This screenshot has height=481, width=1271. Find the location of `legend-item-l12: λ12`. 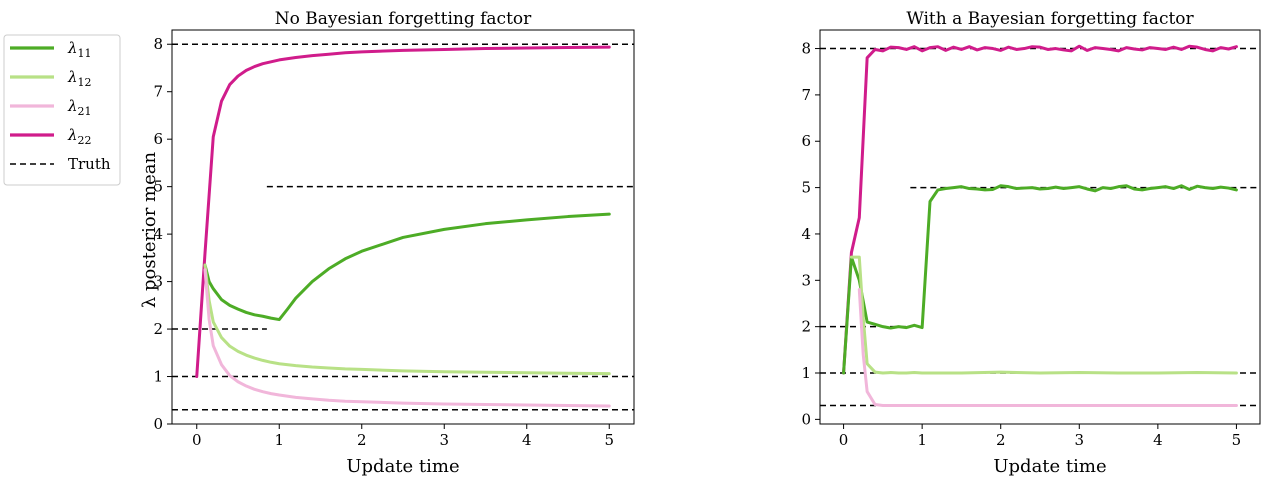

legend-item-l12: λ12 is located at coordinates (51, 78).